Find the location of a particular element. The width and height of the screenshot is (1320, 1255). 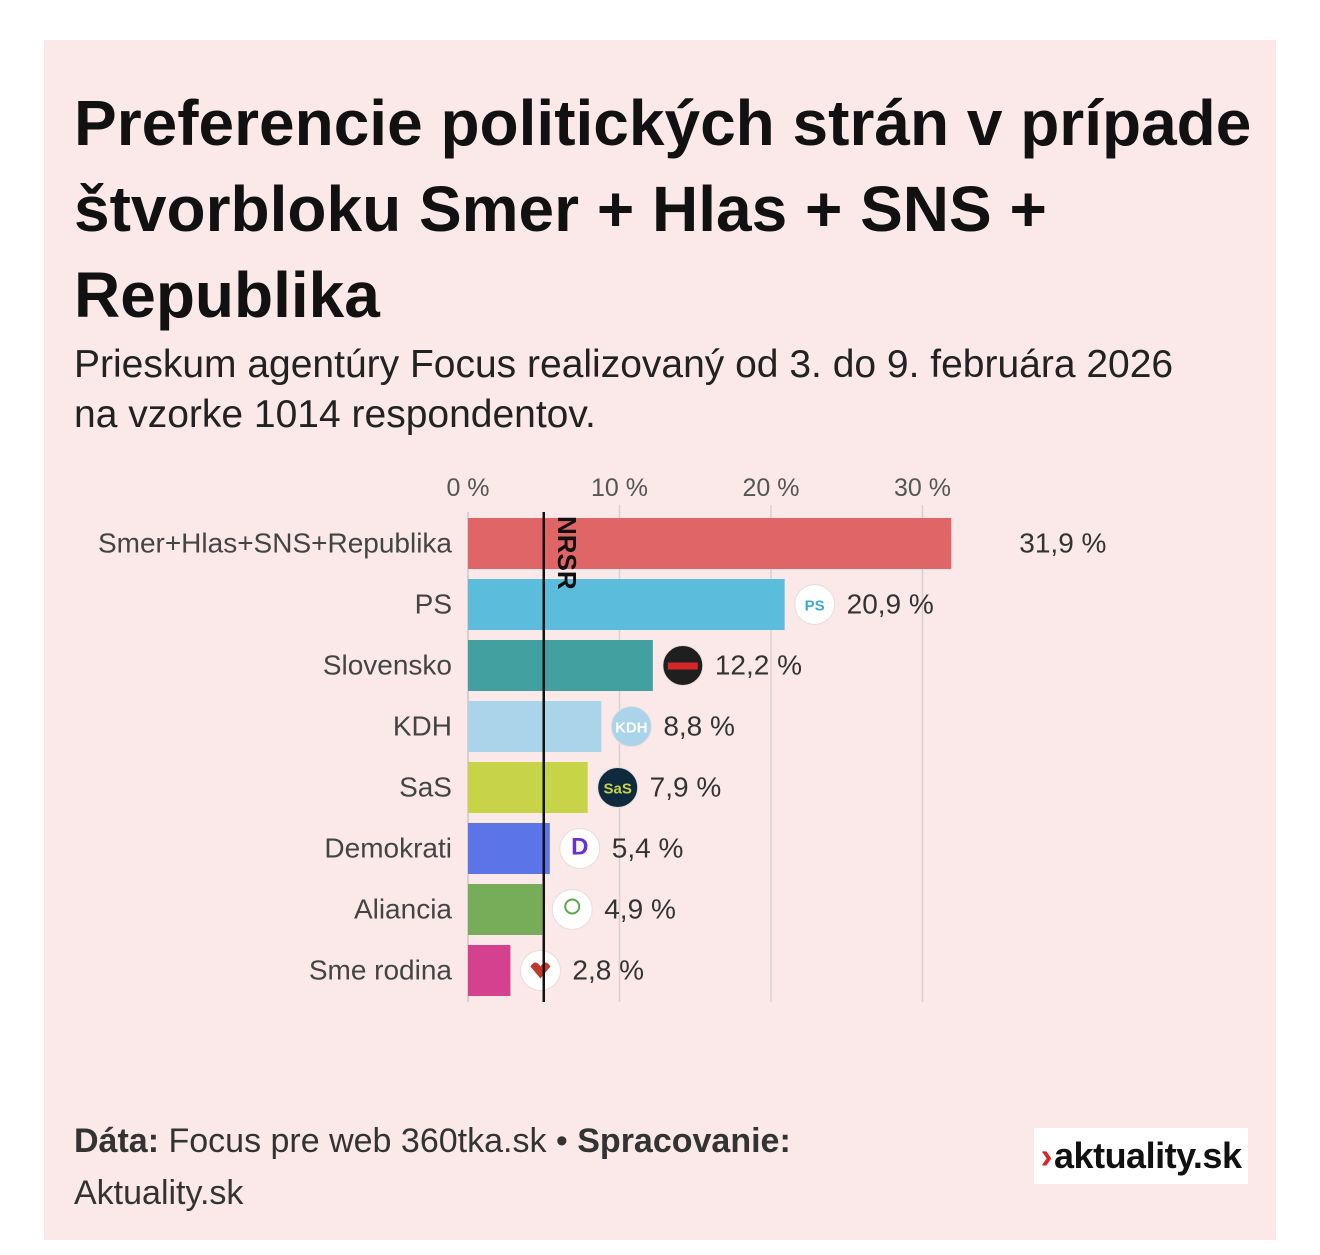

value-label-5: 5,4 % is located at coordinates (648, 848).